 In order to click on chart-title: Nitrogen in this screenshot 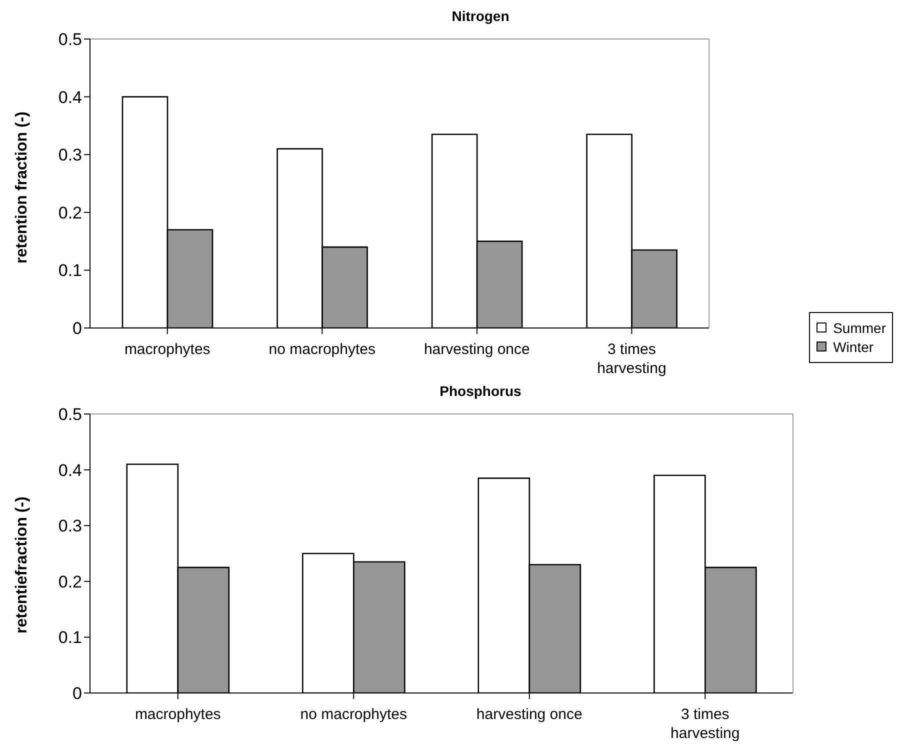, I will do `click(480, 17)`.